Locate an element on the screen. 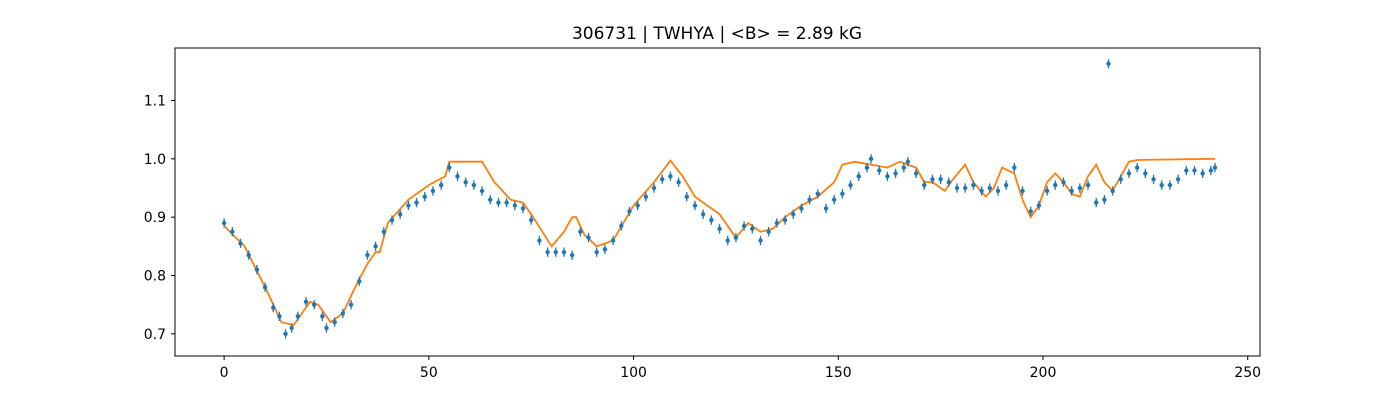  y-tick-label: 0.9 is located at coordinates (155, 218).